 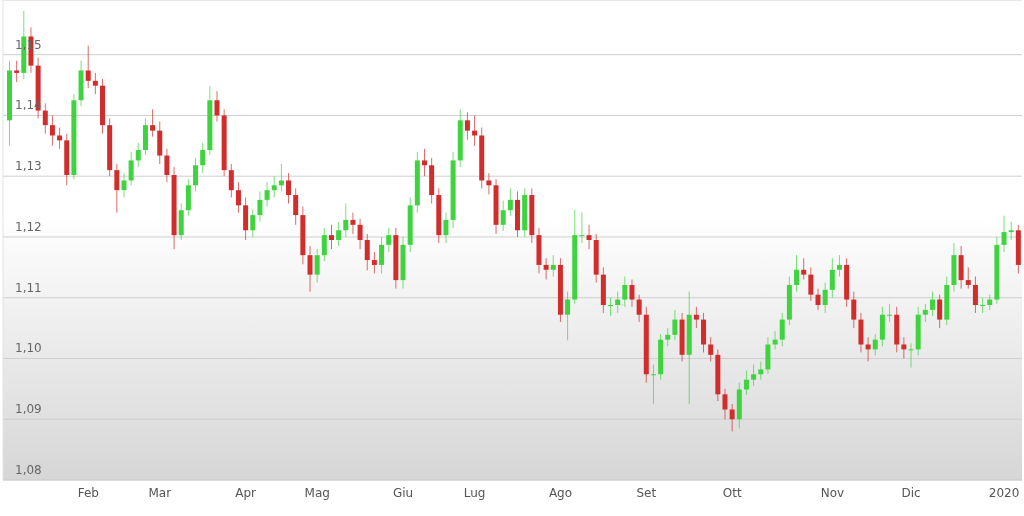 What do you see at coordinates (403, 492) in the screenshot?
I see `x-tick-label: Giu` at bounding box center [403, 492].